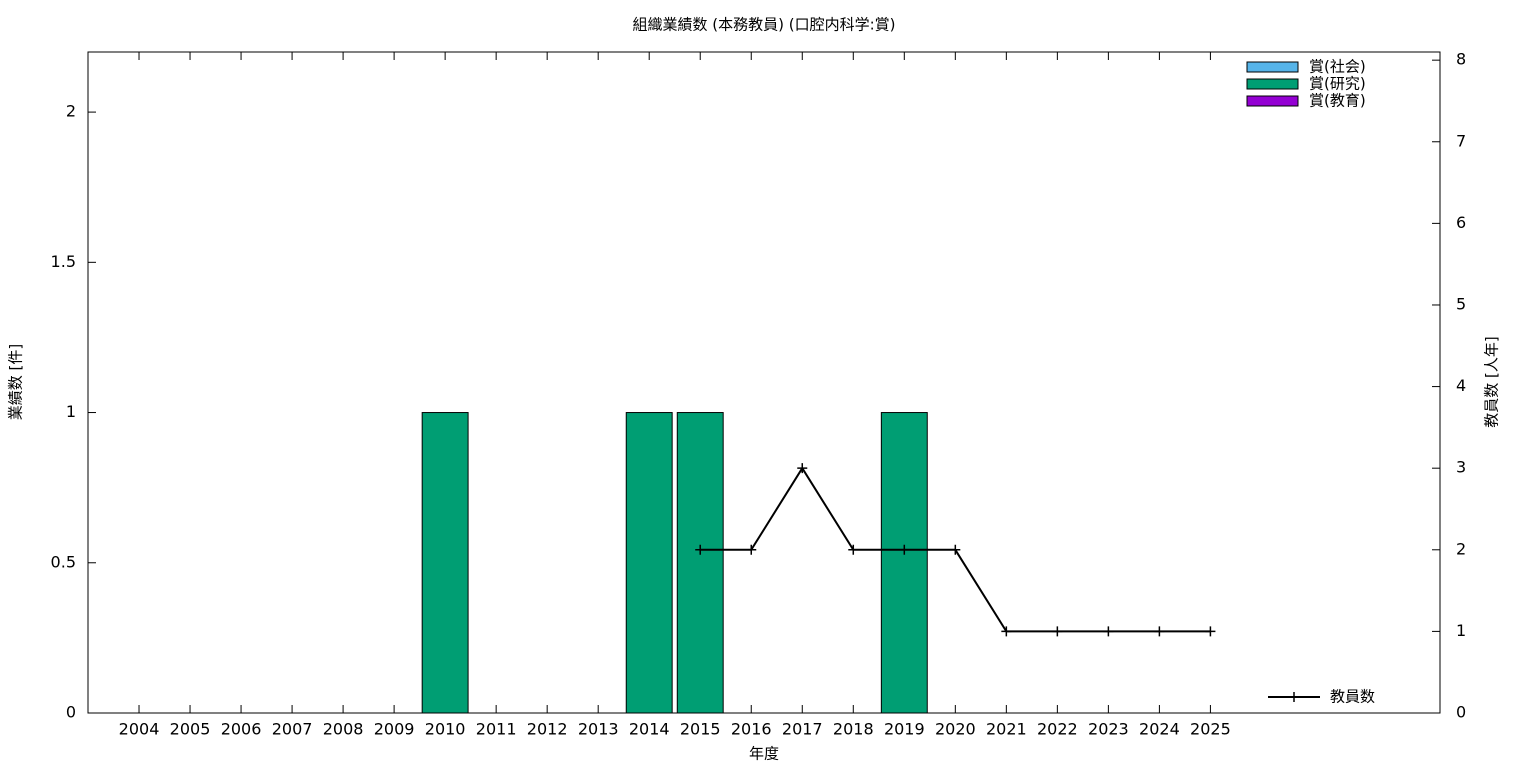 Image resolution: width=1536 pixels, height=768 pixels. Describe the element at coordinates (190, 729) in the screenshot. I see `x-tick-label: 2005` at that location.